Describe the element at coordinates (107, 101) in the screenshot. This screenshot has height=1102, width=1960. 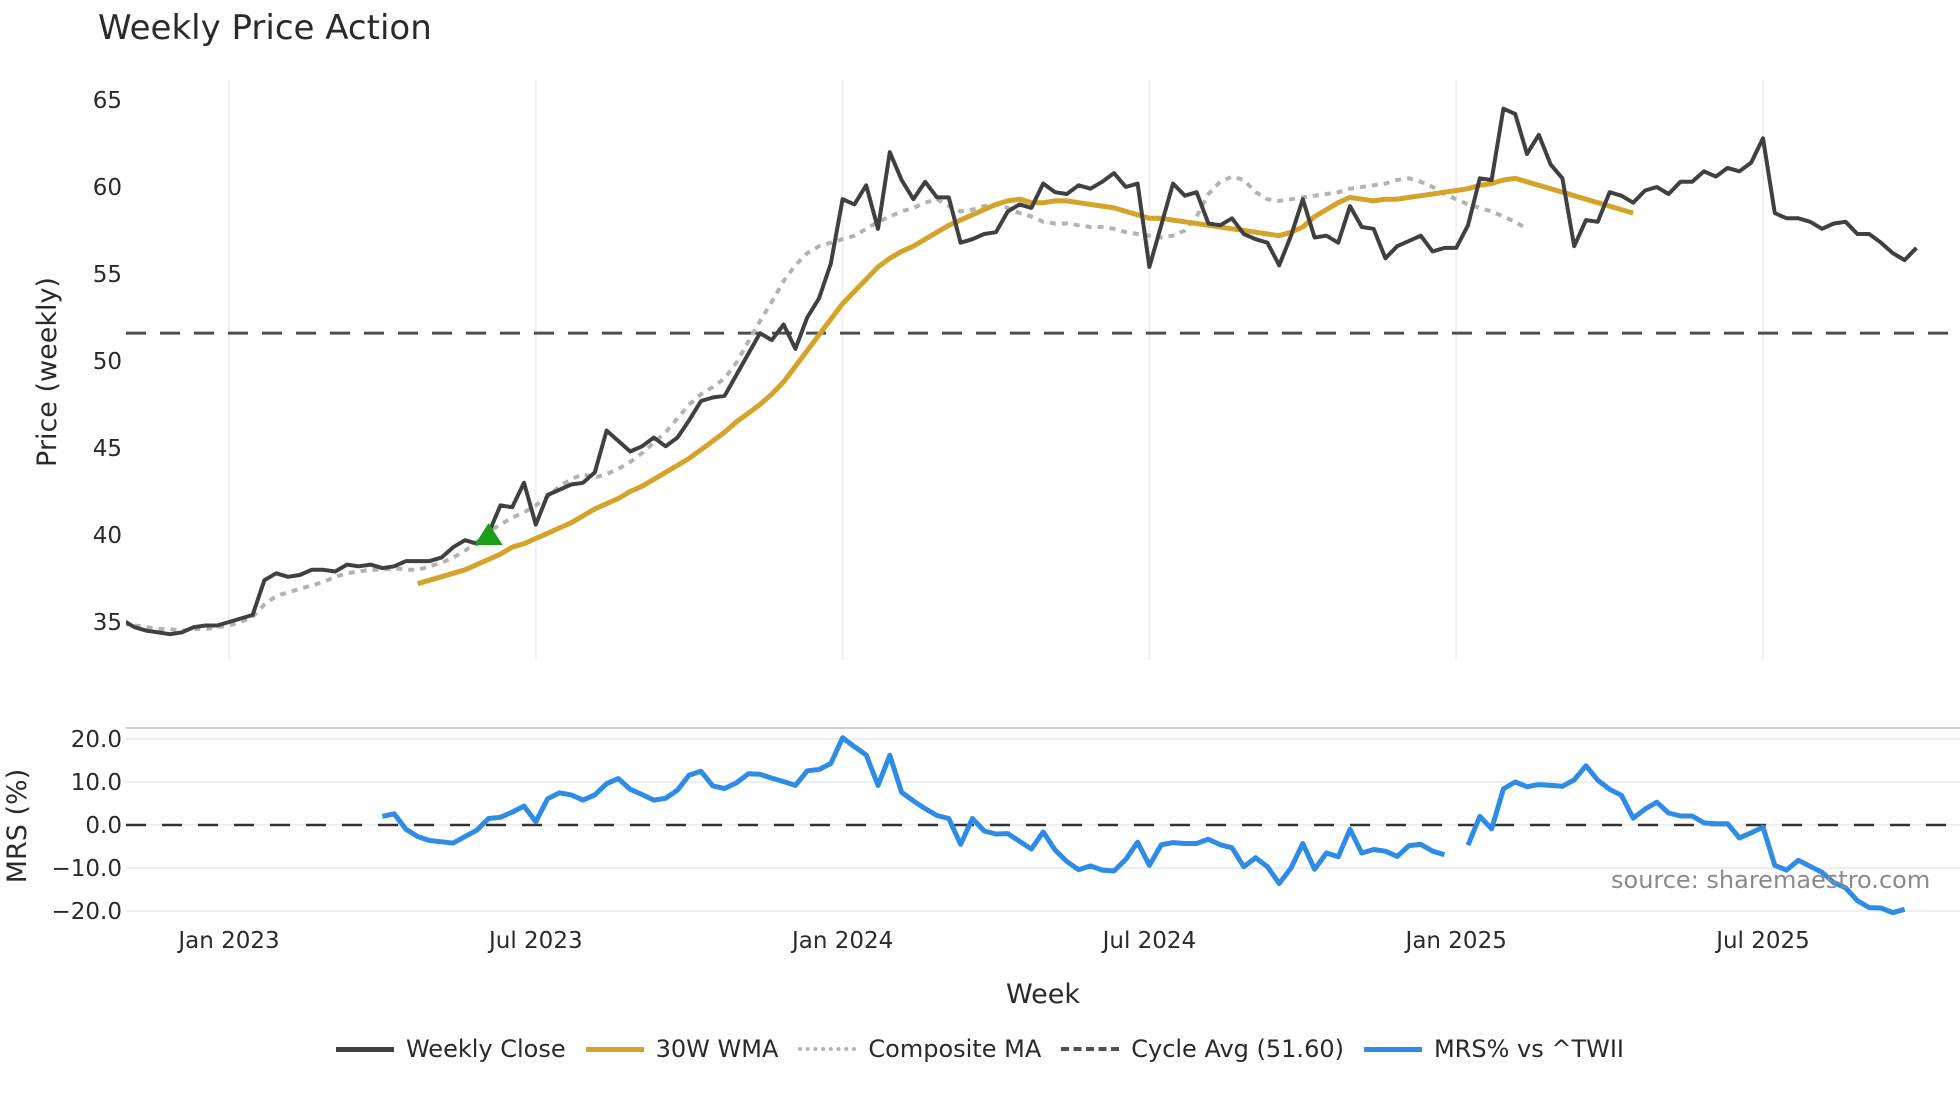
I see `svg-text: 65` at that location.